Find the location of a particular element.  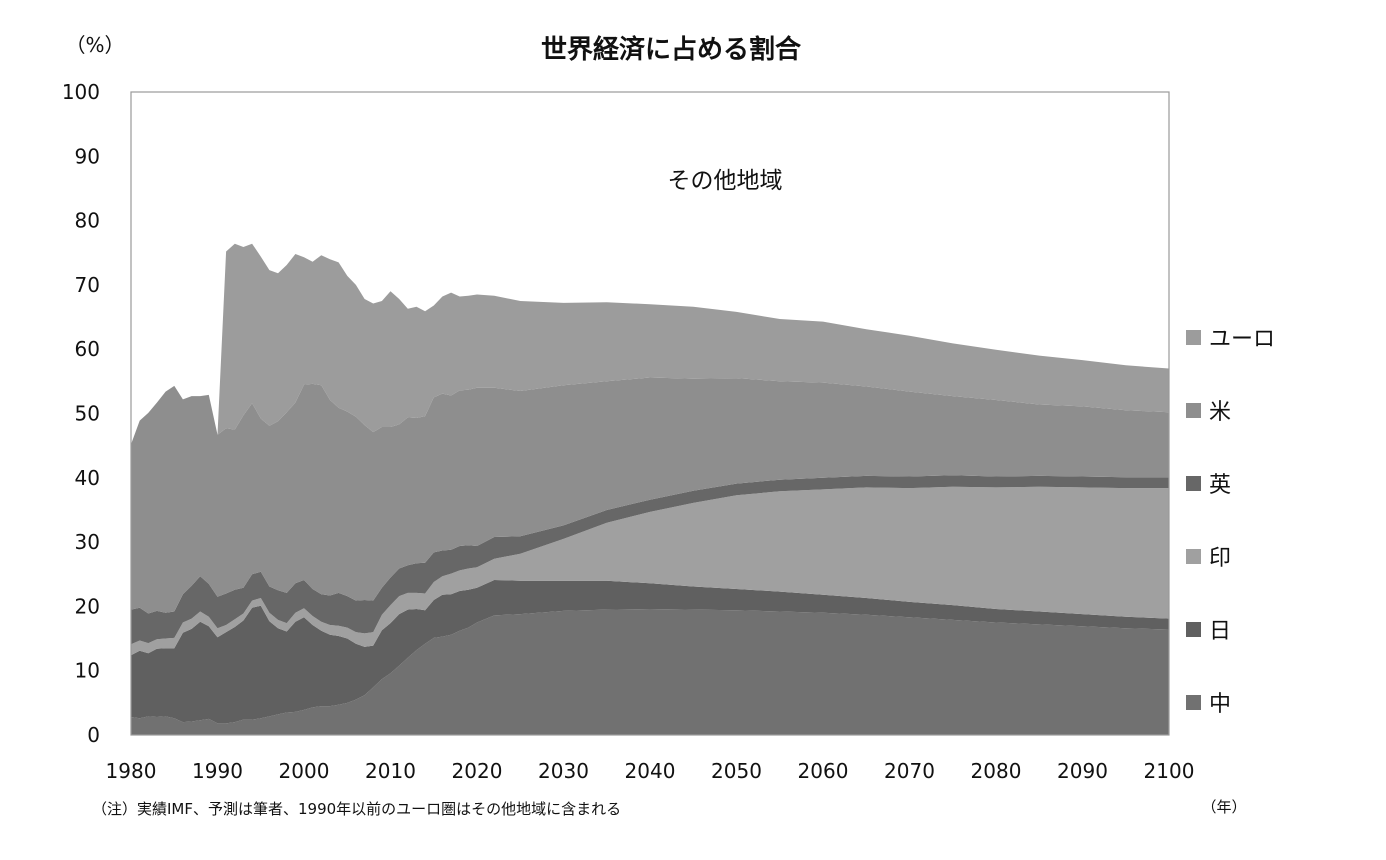

x-tick-label: 2080 is located at coordinates (996, 771).